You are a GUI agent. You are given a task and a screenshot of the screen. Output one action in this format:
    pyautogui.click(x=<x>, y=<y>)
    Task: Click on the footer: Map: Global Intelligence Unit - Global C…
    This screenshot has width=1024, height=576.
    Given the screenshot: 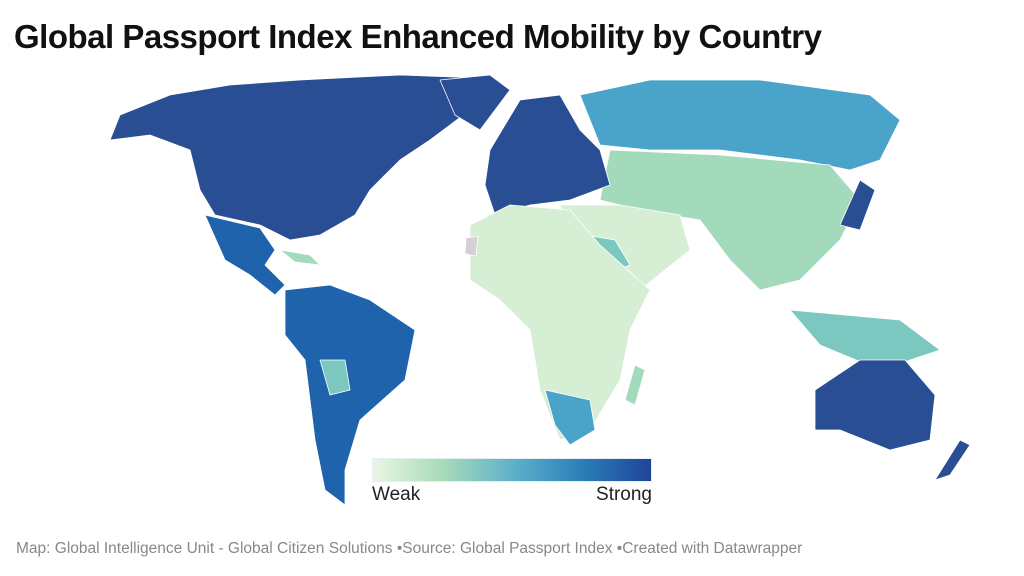 What is the action you would take?
    pyautogui.click(x=409, y=549)
    